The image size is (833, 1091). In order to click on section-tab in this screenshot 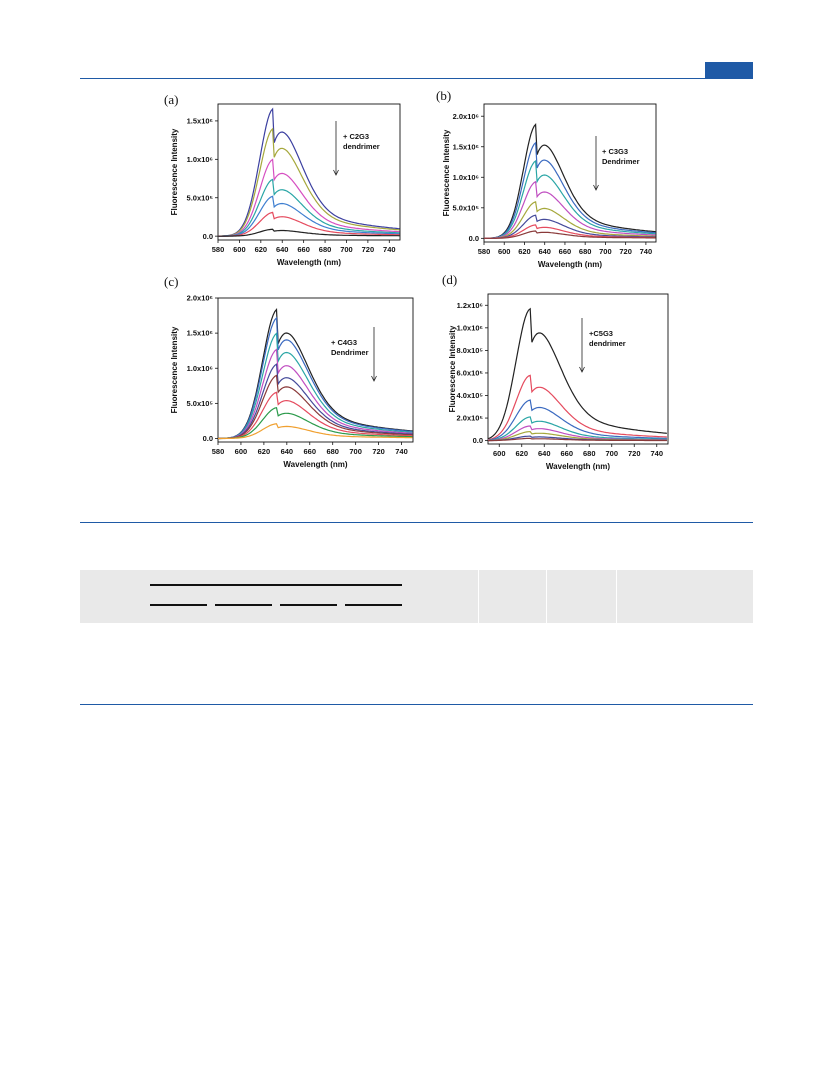, I will do `click(729, 70)`.